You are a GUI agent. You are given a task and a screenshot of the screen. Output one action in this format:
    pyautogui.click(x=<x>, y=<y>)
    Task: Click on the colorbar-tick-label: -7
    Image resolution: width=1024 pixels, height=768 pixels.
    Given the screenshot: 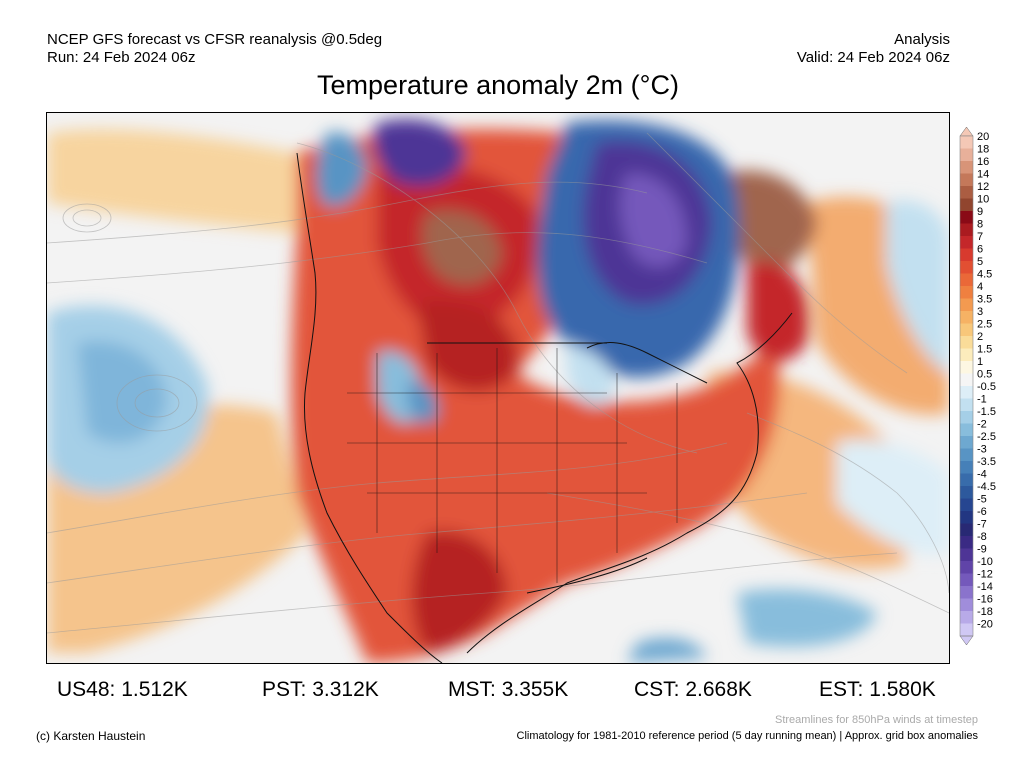 What is the action you would take?
    pyautogui.click(x=982, y=525)
    